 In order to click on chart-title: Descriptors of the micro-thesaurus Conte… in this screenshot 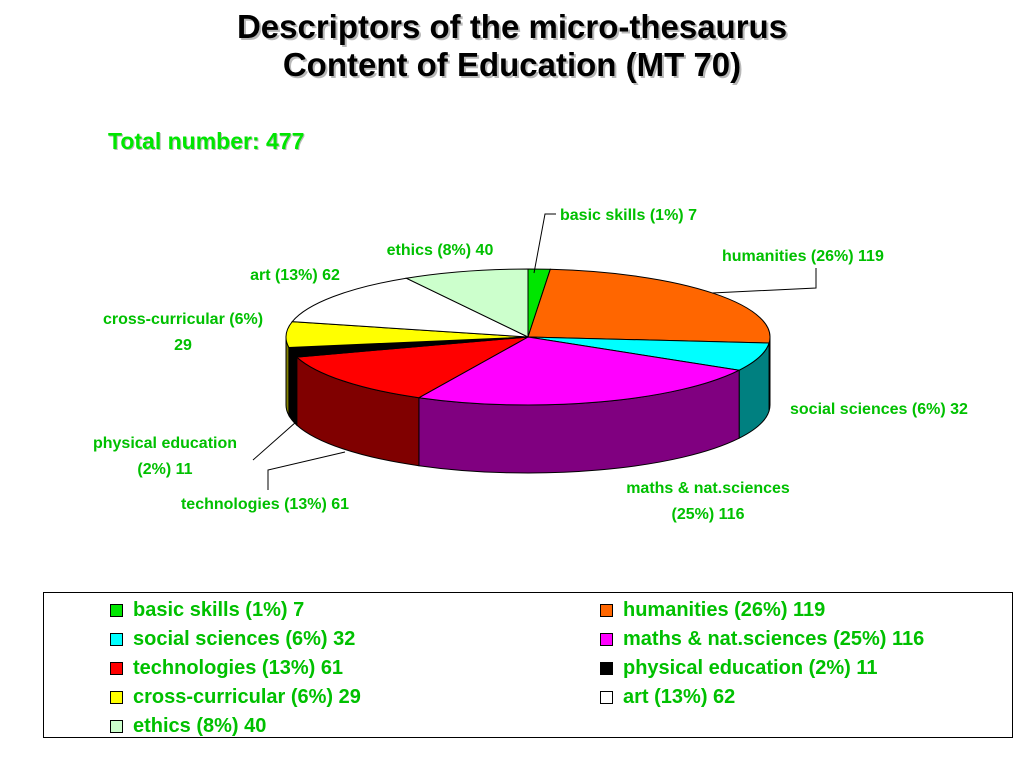, I will do `click(512, 46)`.